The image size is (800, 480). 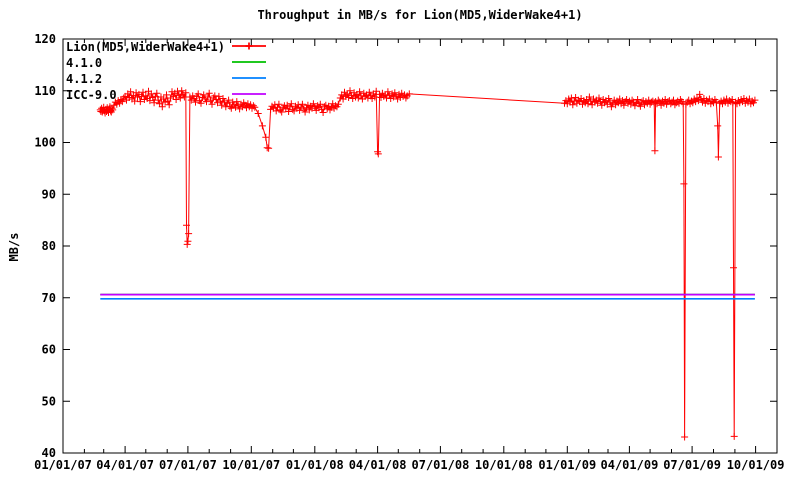 I want to click on x-tick-label: 10/01/08, so click(x=504, y=465).